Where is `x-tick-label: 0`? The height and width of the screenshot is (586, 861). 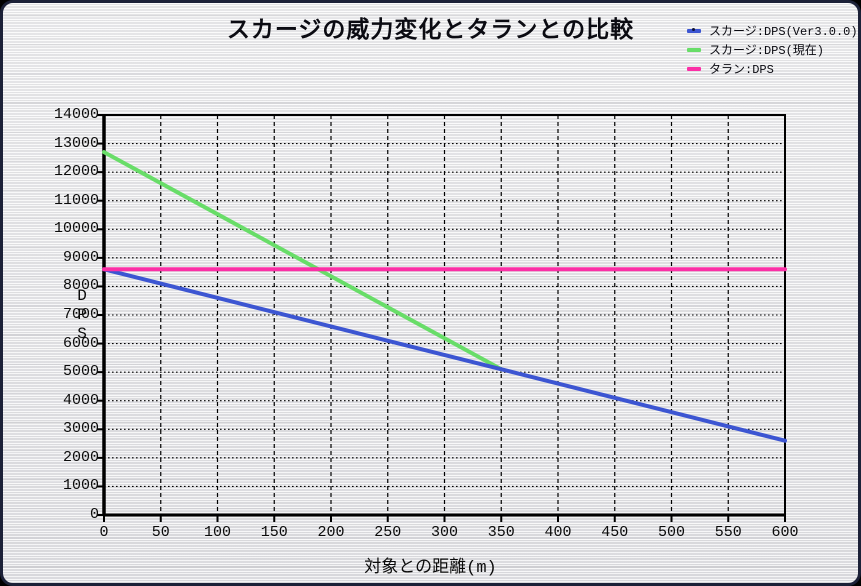 x-tick-label: 0 is located at coordinates (104, 532).